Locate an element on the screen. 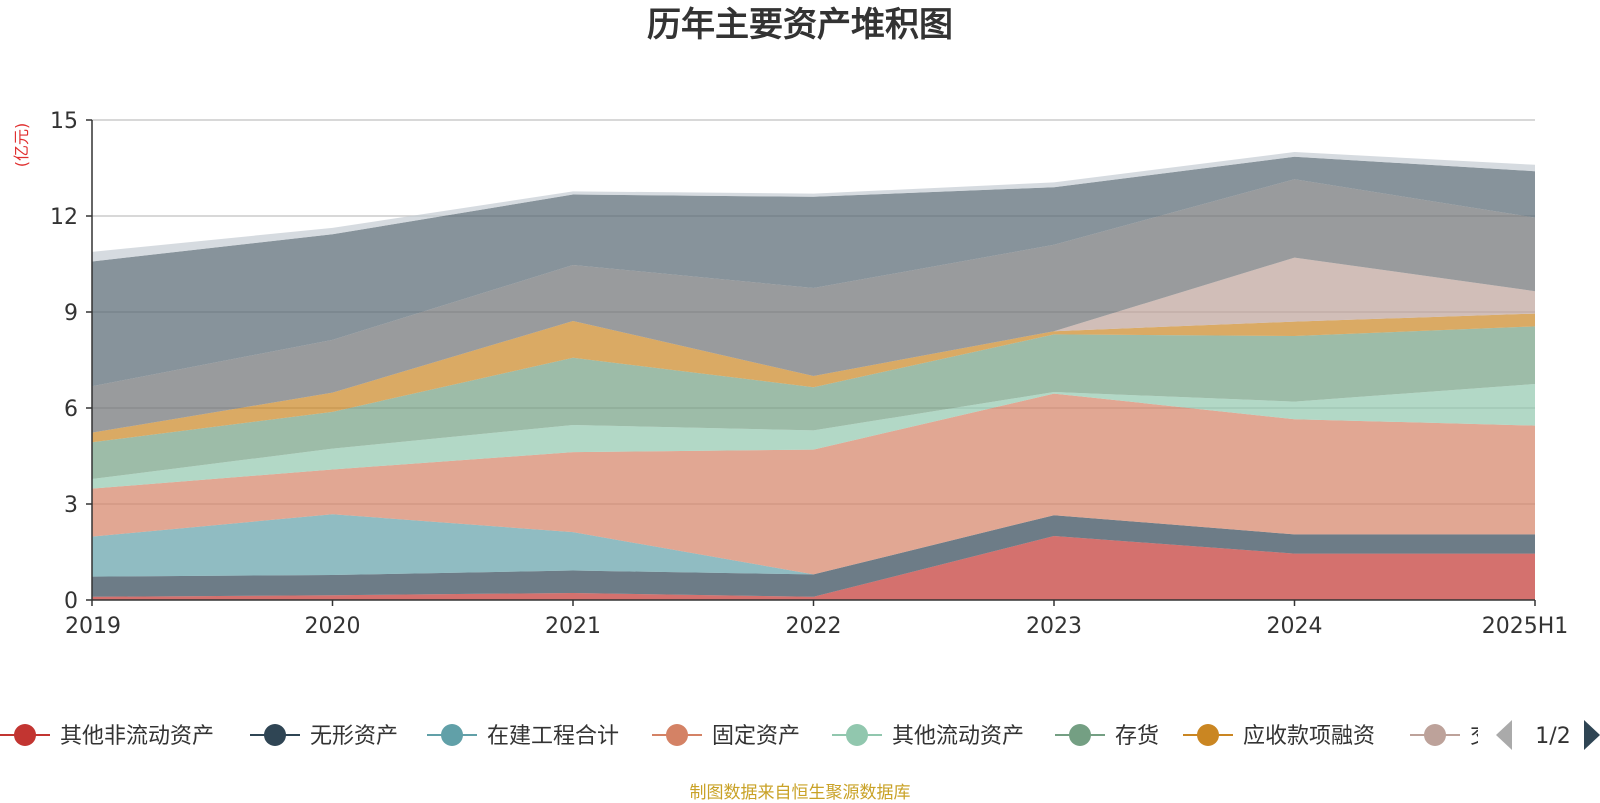 The height and width of the screenshot is (803, 1600). legend-item-2: 在建工程合计 is located at coordinates (523, 736).